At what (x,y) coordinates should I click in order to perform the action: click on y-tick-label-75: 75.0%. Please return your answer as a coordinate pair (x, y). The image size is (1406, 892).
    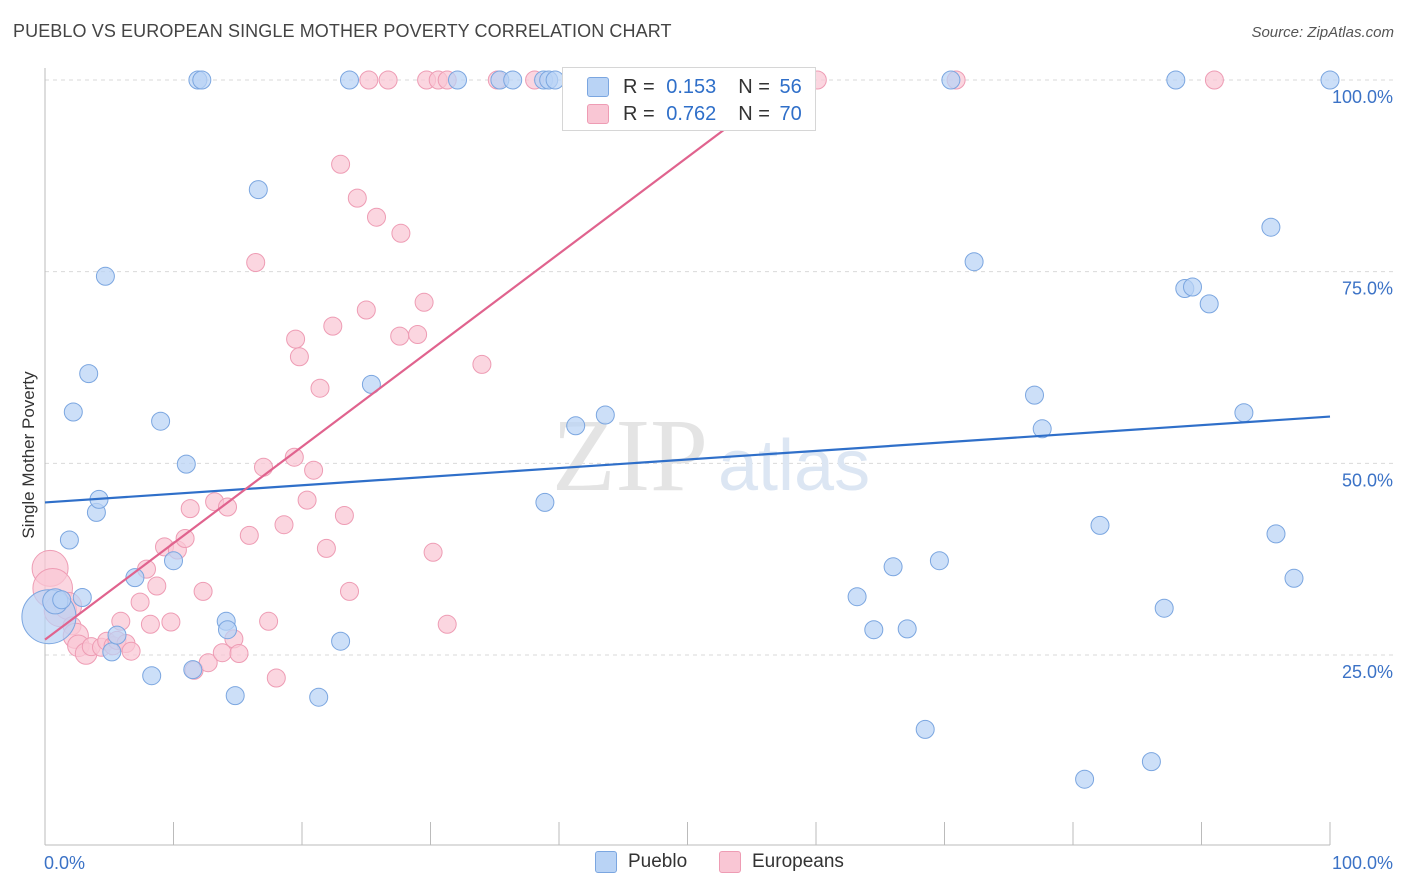
    Looking at the image, I should click on (1367, 289).